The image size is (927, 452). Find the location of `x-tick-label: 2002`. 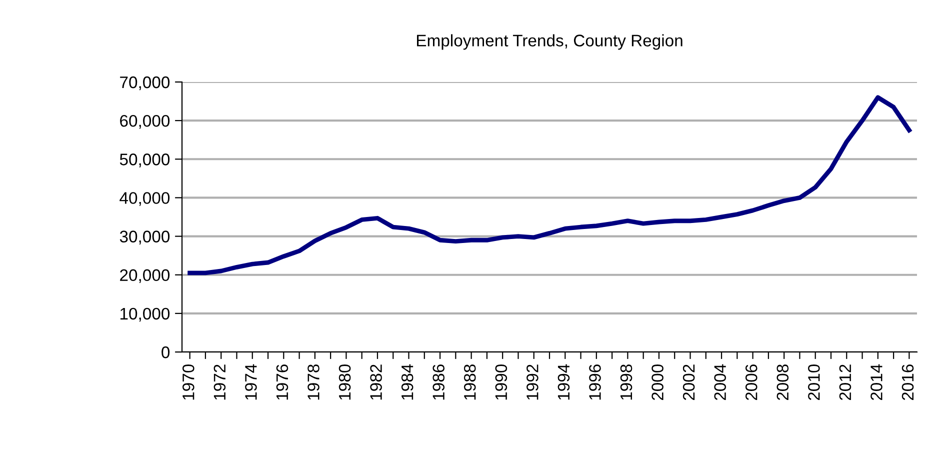

x-tick-label: 2002 is located at coordinates (688, 382).